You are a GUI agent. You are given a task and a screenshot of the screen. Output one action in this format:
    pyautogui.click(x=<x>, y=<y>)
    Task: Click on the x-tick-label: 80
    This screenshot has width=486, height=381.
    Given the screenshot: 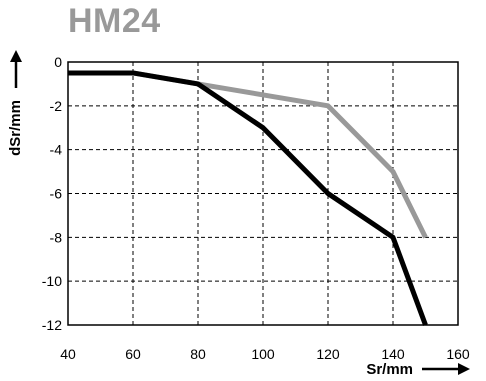 What is the action you would take?
    pyautogui.click(x=198, y=354)
    